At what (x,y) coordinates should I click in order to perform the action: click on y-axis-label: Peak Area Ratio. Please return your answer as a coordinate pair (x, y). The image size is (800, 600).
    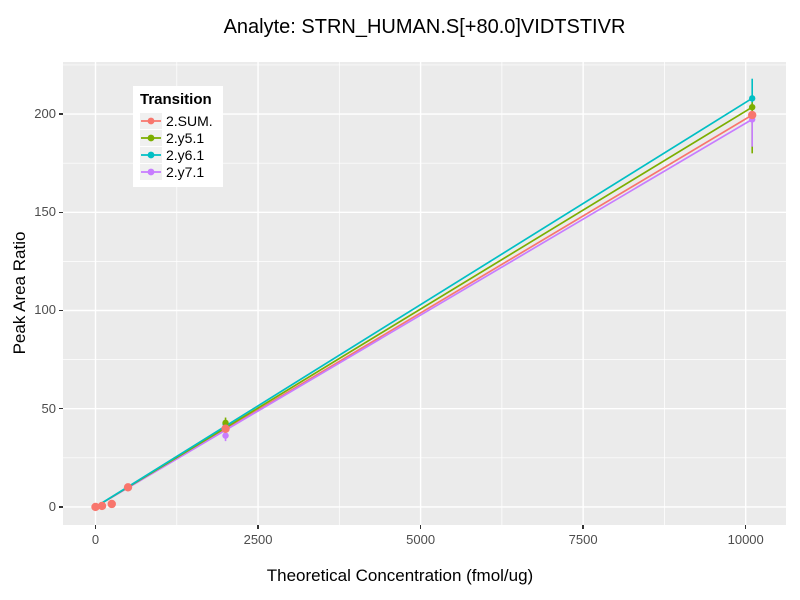
    Looking at the image, I should click on (19, 293).